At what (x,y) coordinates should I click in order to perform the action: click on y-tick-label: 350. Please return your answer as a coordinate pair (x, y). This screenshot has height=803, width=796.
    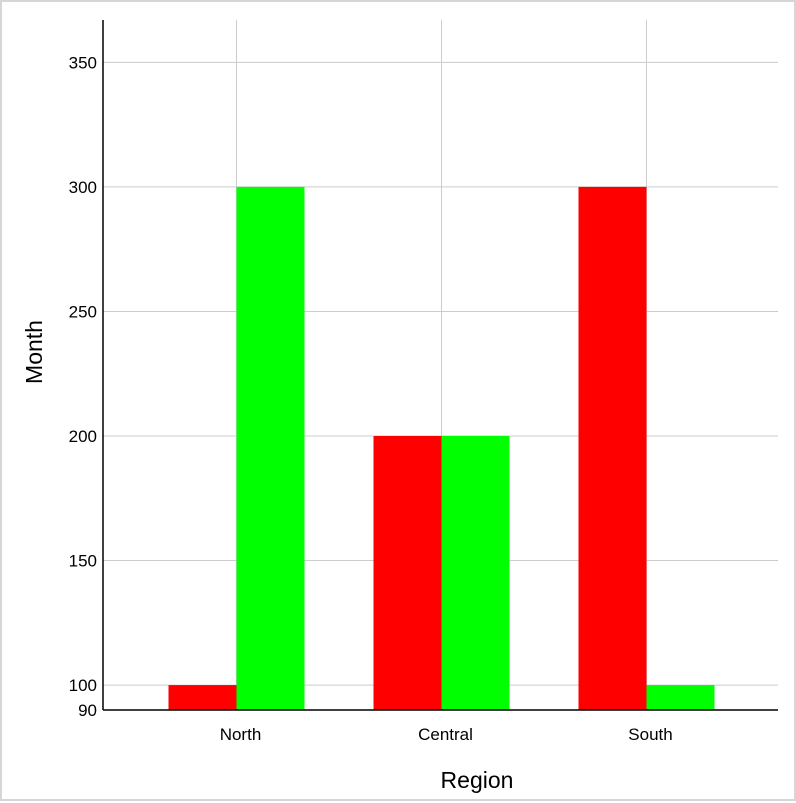
    Looking at the image, I should click on (83, 62).